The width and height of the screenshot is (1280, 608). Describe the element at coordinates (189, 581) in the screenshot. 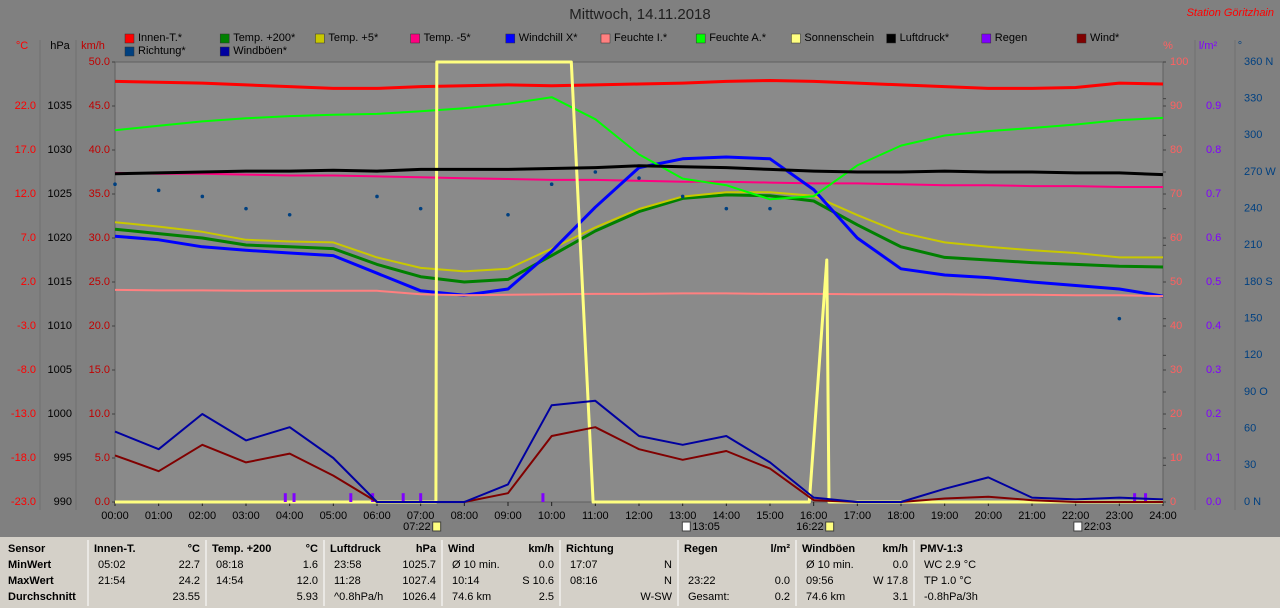

I see `cell-right: 24.2` at that location.